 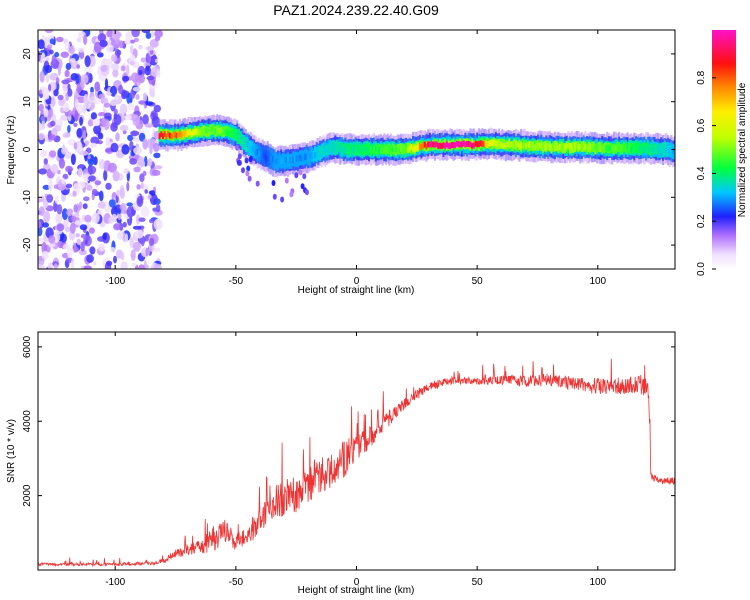 I want to click on snr-x-axis-label: Height of straight line (km), so click(x=356, y=590).